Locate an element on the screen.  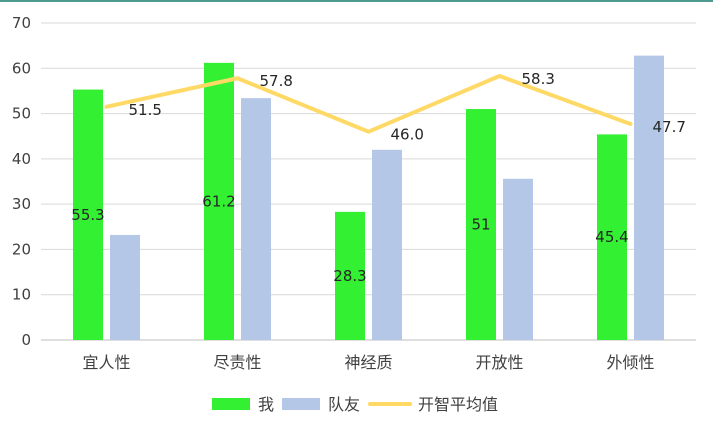
top-border is located at coordinates (356, 1).